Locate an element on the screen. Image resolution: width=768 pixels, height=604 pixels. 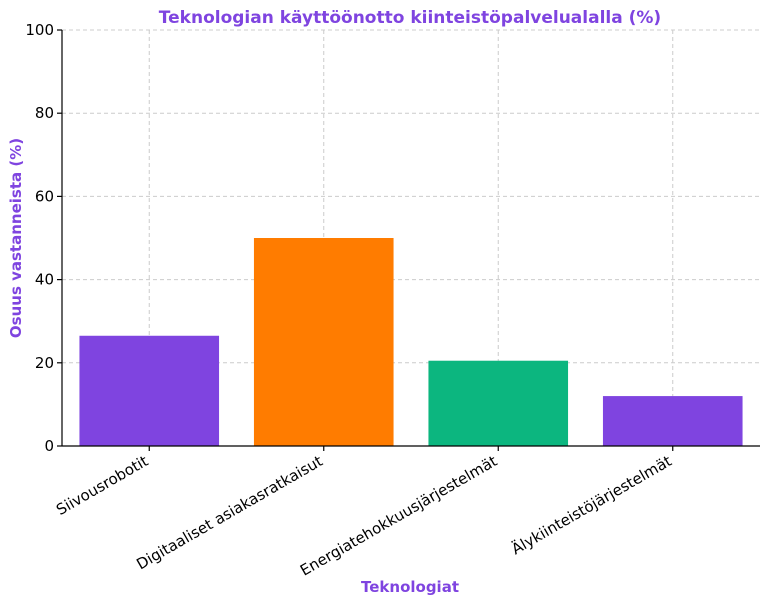
x-tick-label: Siivousrobotit is located at coordinates (102, 485).